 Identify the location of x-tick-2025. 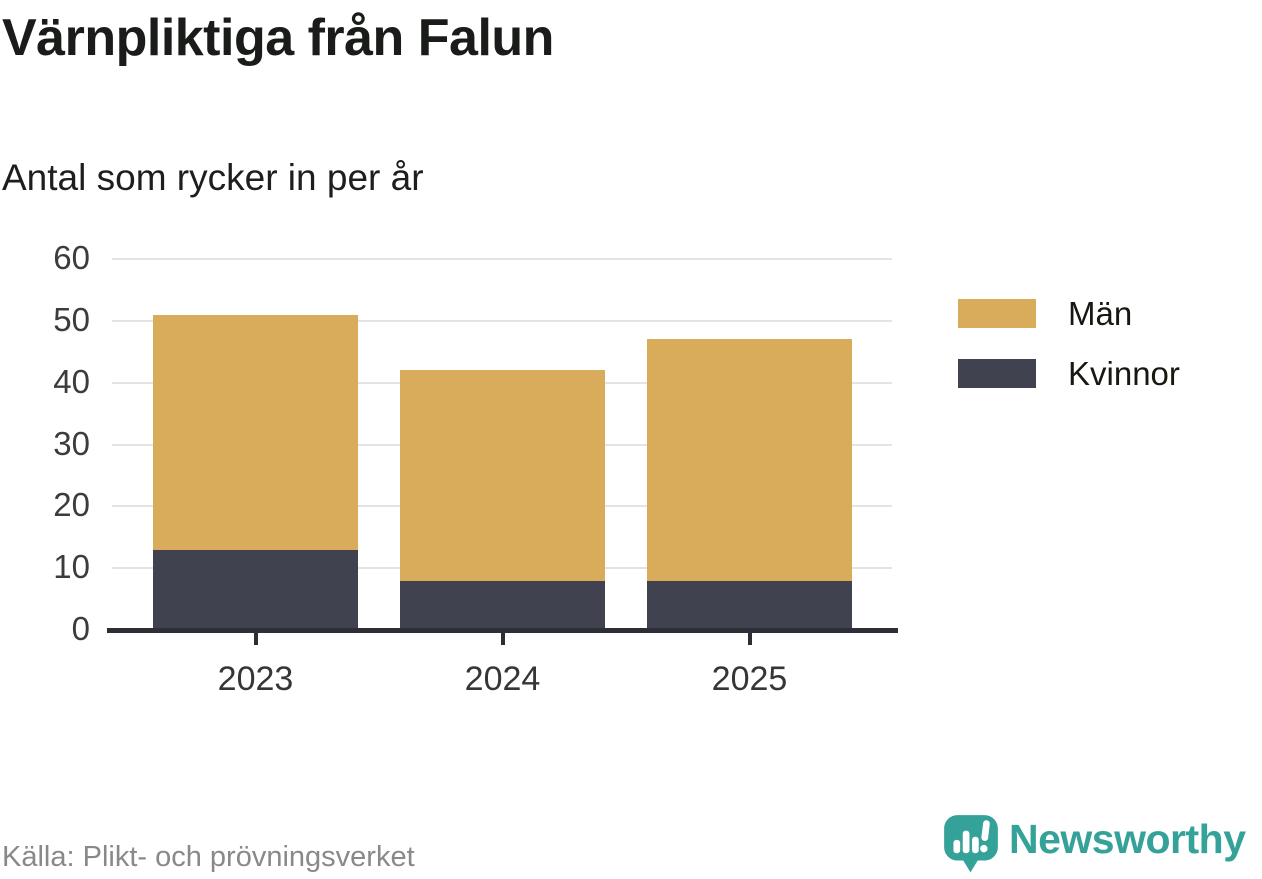
(749, 639).